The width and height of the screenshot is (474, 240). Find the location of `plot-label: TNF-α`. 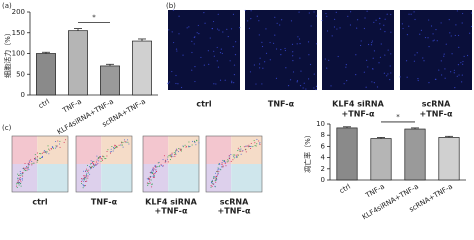

plot-label: TNF-α is located at coordinates (104, 202).